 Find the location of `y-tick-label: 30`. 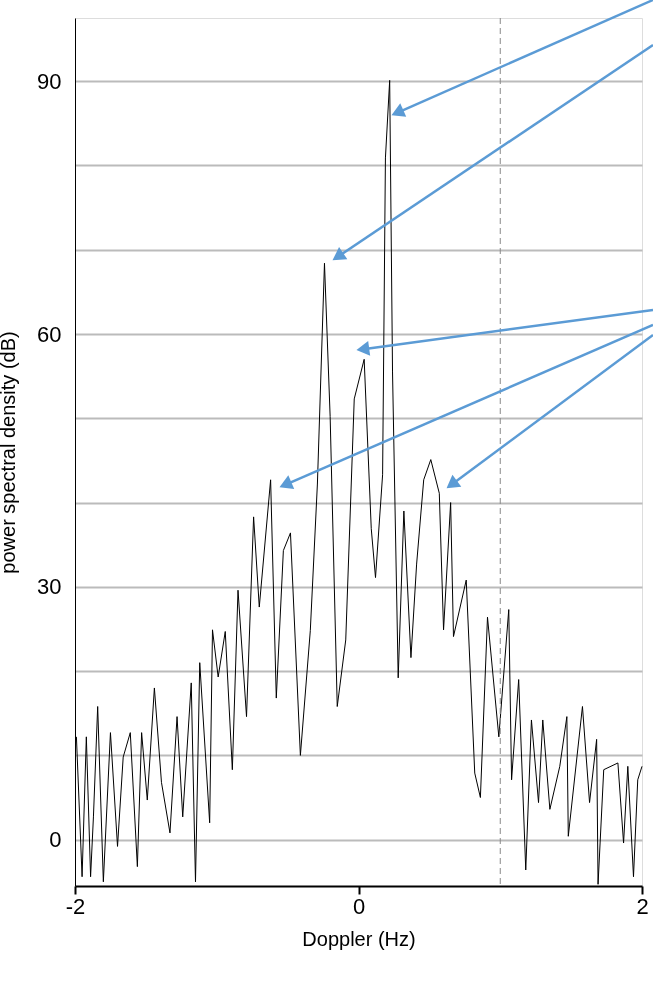

y-tick-label: 30 is located at coordinates (49, 587).